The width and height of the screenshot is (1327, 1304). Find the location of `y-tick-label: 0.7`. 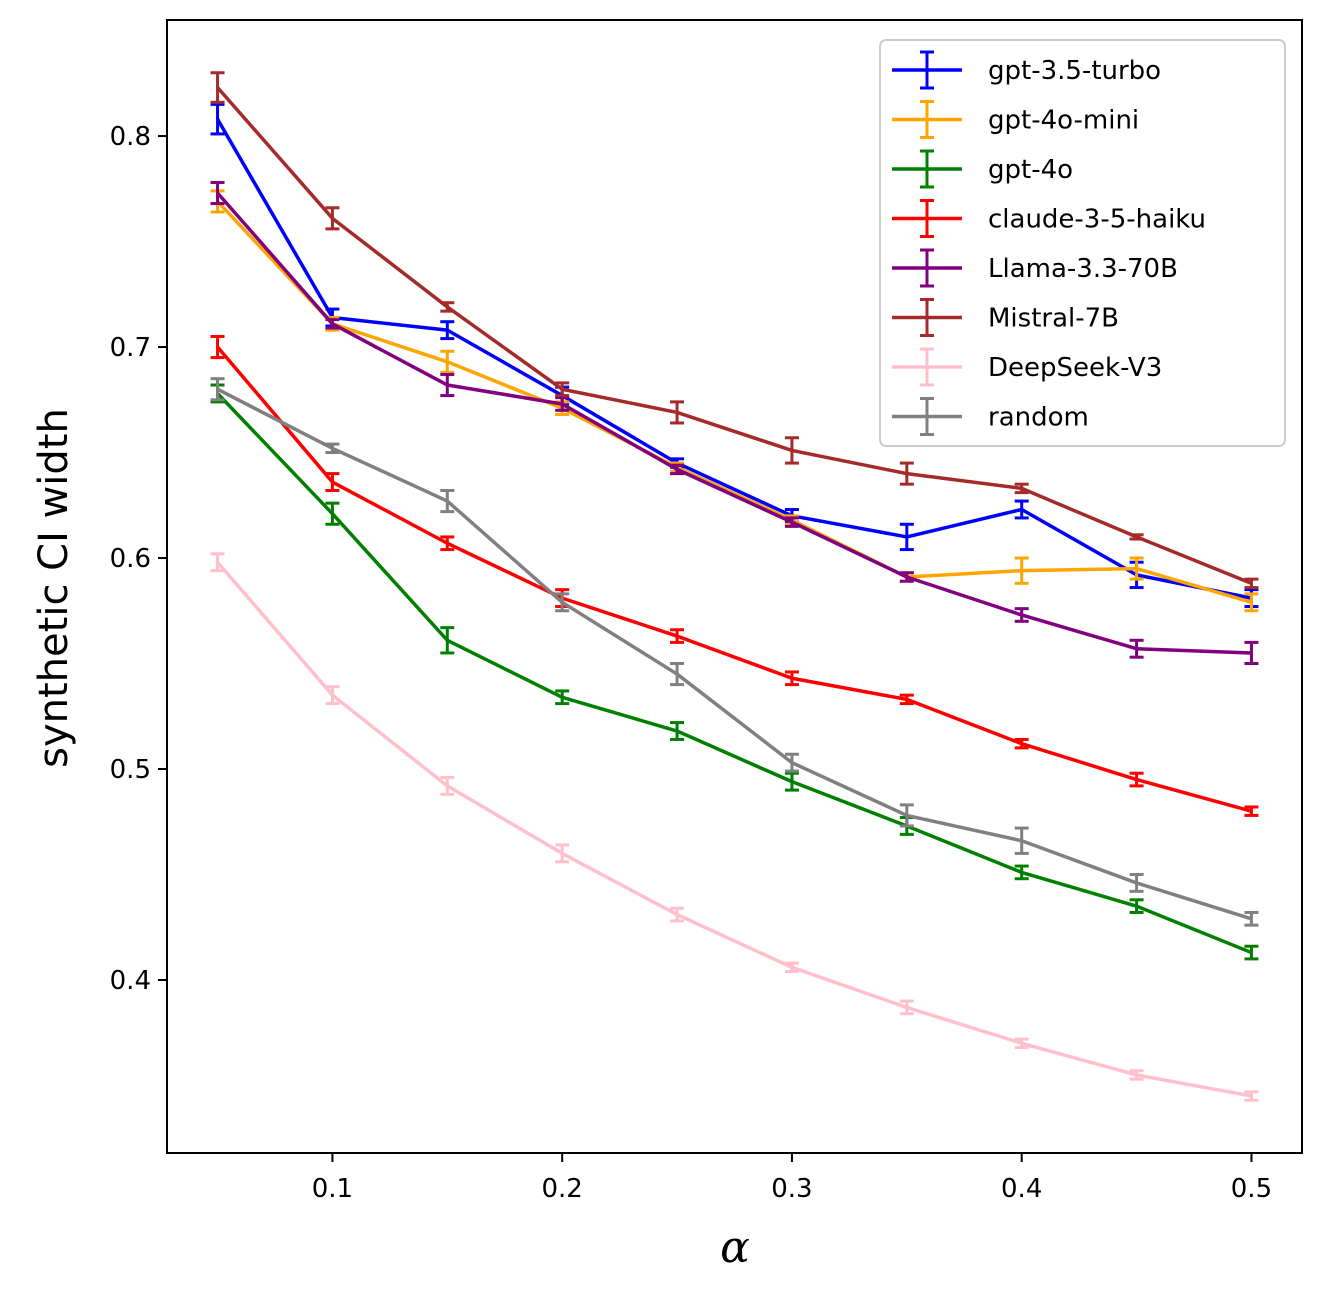

y-tick-label: 0.7 is located at coordinates (130, 348).